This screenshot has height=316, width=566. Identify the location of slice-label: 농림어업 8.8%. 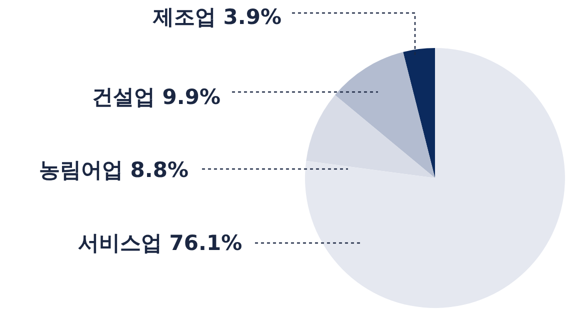
(114, 170).